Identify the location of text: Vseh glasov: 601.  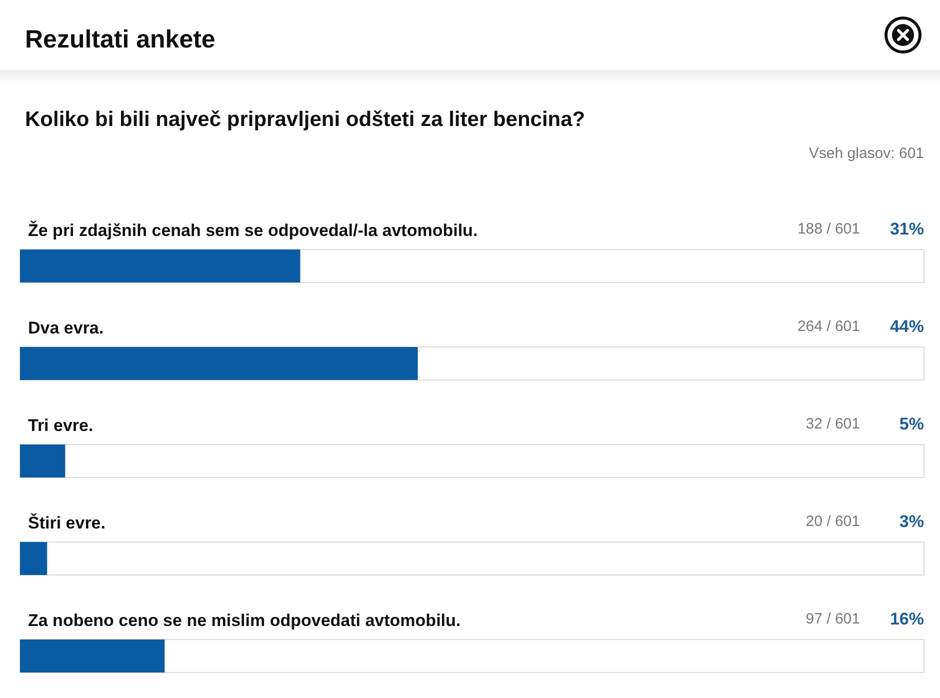
(866, 153).